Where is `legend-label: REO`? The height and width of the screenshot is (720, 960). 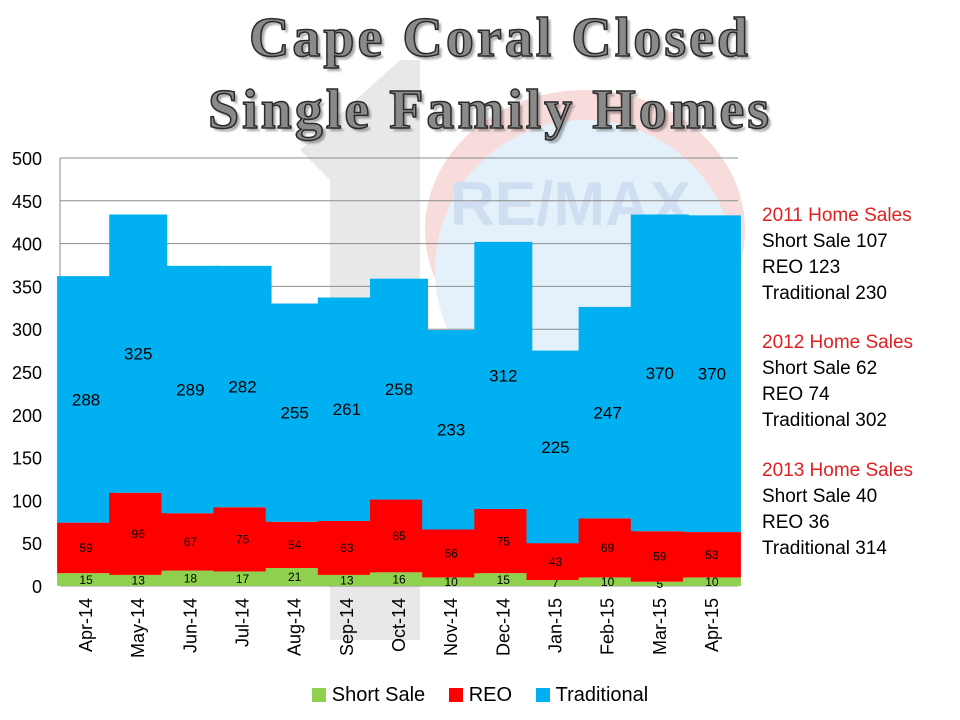
legend-label: REO is located at coordinates (490, 695).